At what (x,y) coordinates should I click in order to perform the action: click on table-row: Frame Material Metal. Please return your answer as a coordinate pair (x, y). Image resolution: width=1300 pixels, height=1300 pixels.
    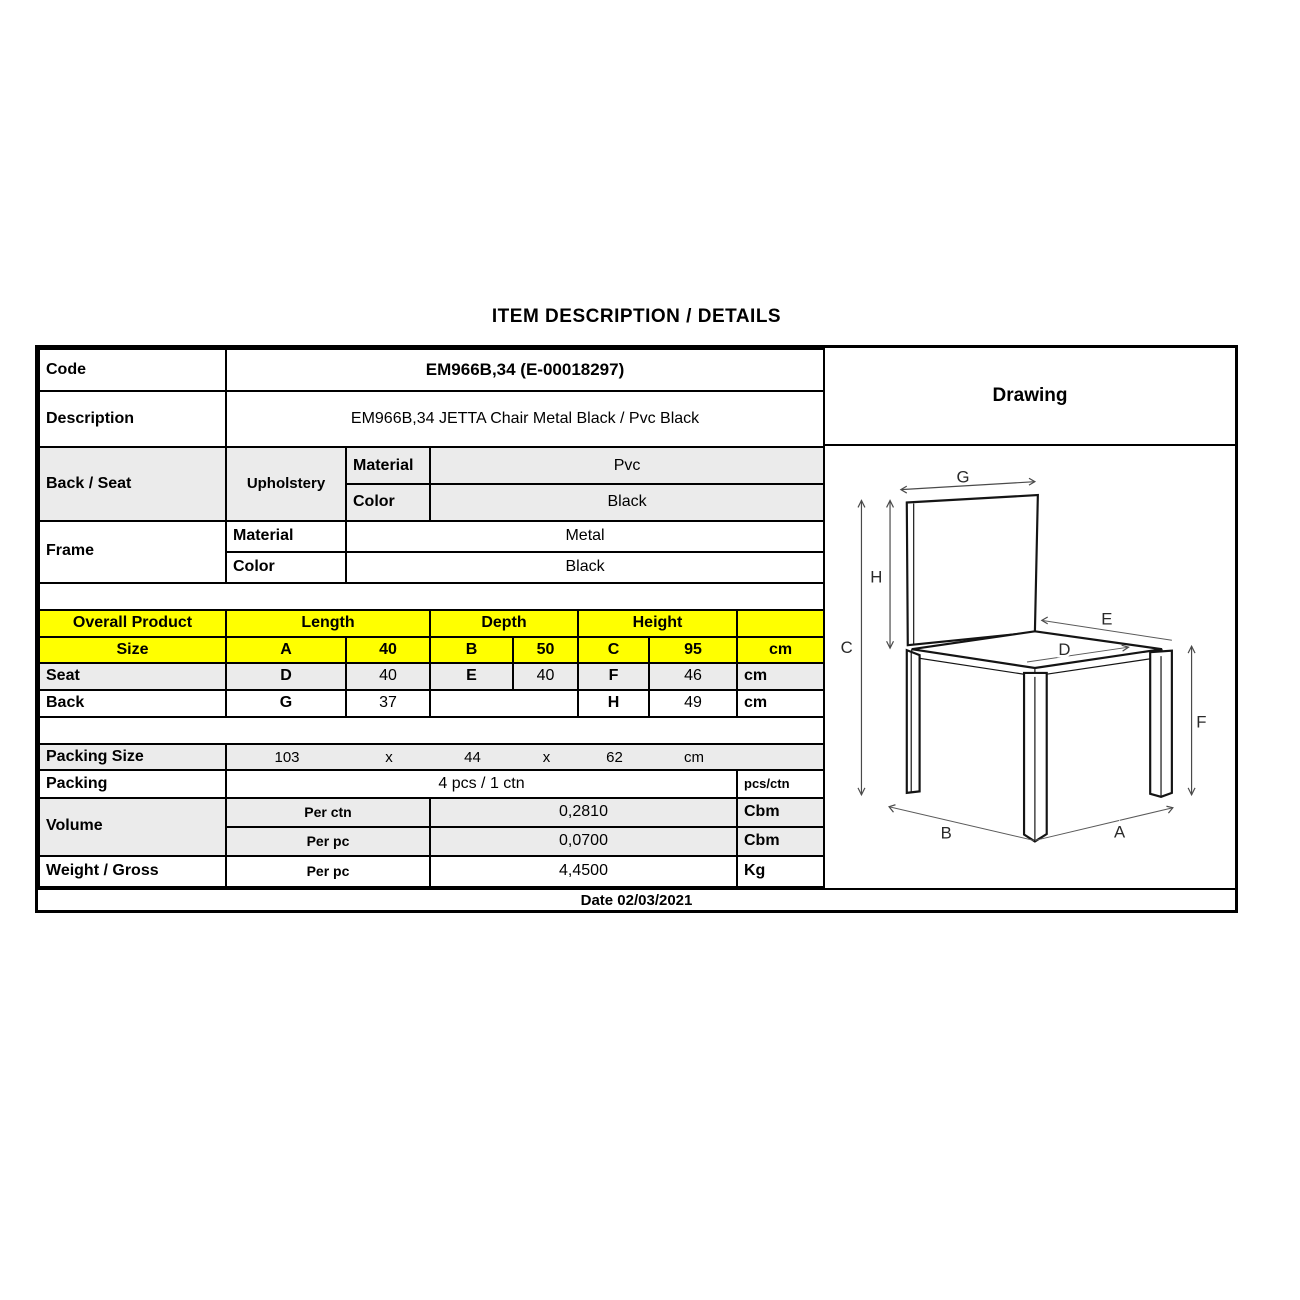
    Looking at the image, I should click on (432, 551).